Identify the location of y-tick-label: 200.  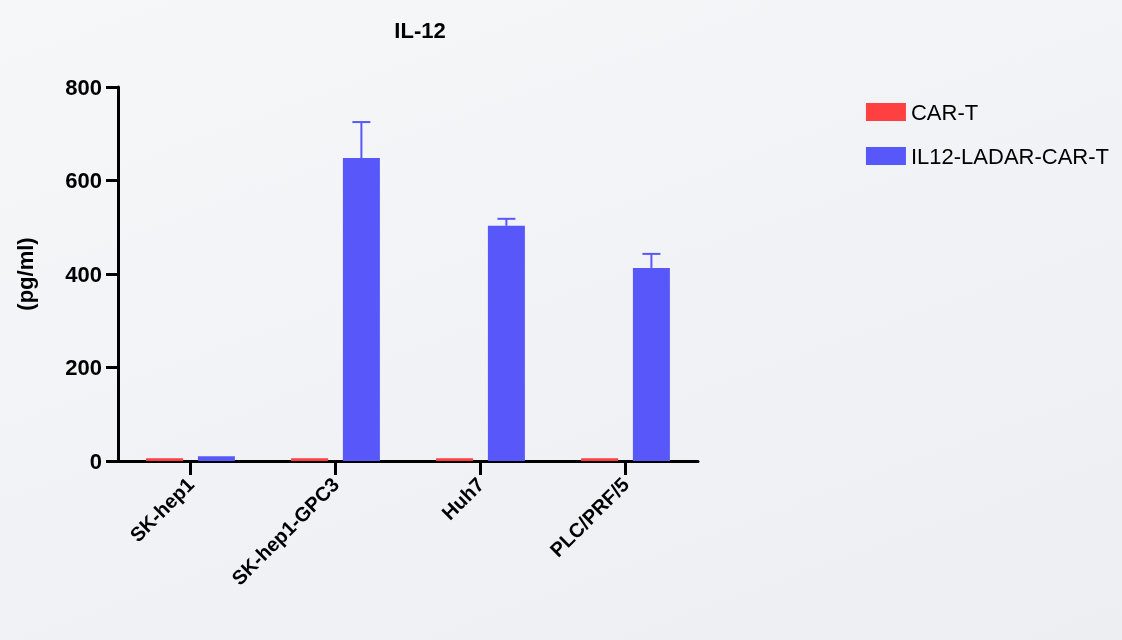
(83, 367).